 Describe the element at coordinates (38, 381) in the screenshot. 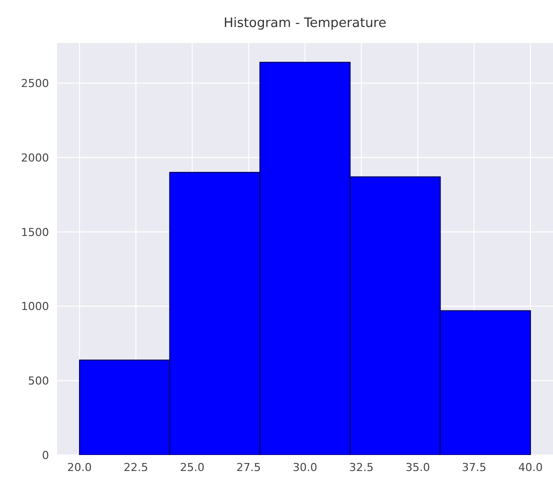

I see `y-tick-label: 500` at that location.